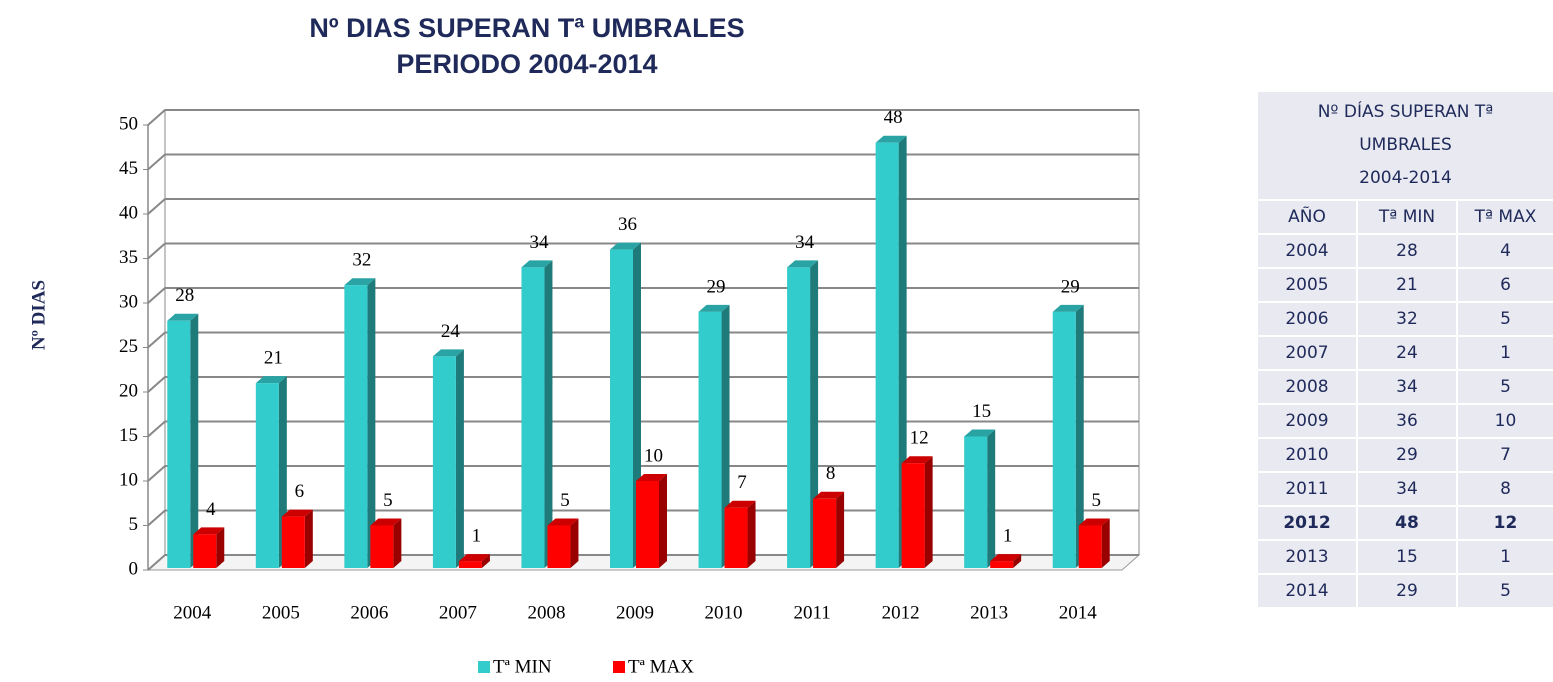  Describe the element at coordinates (1308, 557) in the screenshot. I see `table-cell: 2013` at that location.